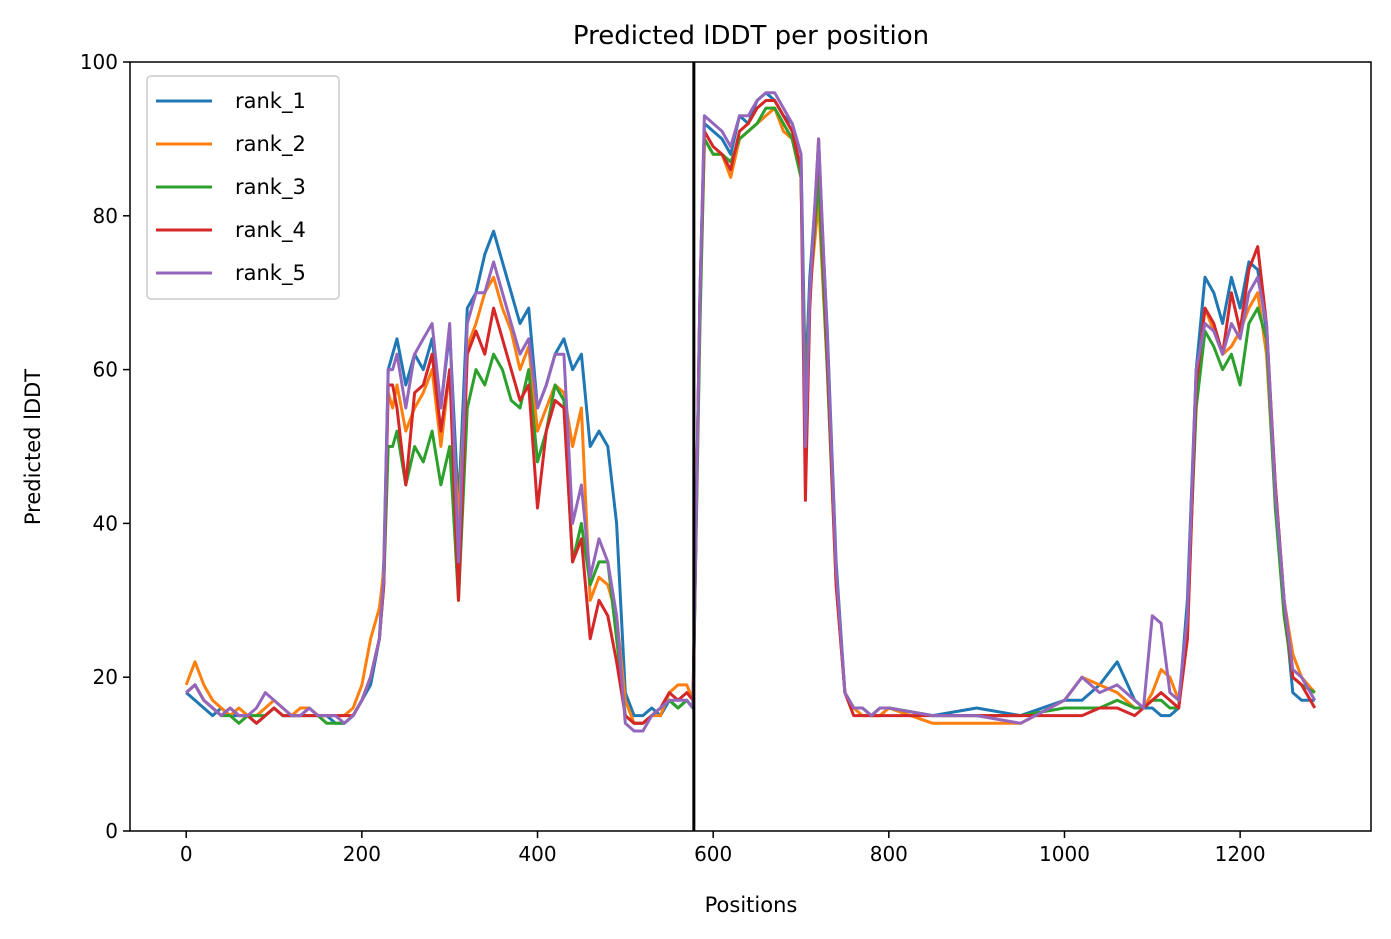 The width and height of the screenshot is (1391, 939). Describe the element at coordinates (105, 446) in the screenshot. I see `y-axis: 0 20 40 60 80 100` at that location.